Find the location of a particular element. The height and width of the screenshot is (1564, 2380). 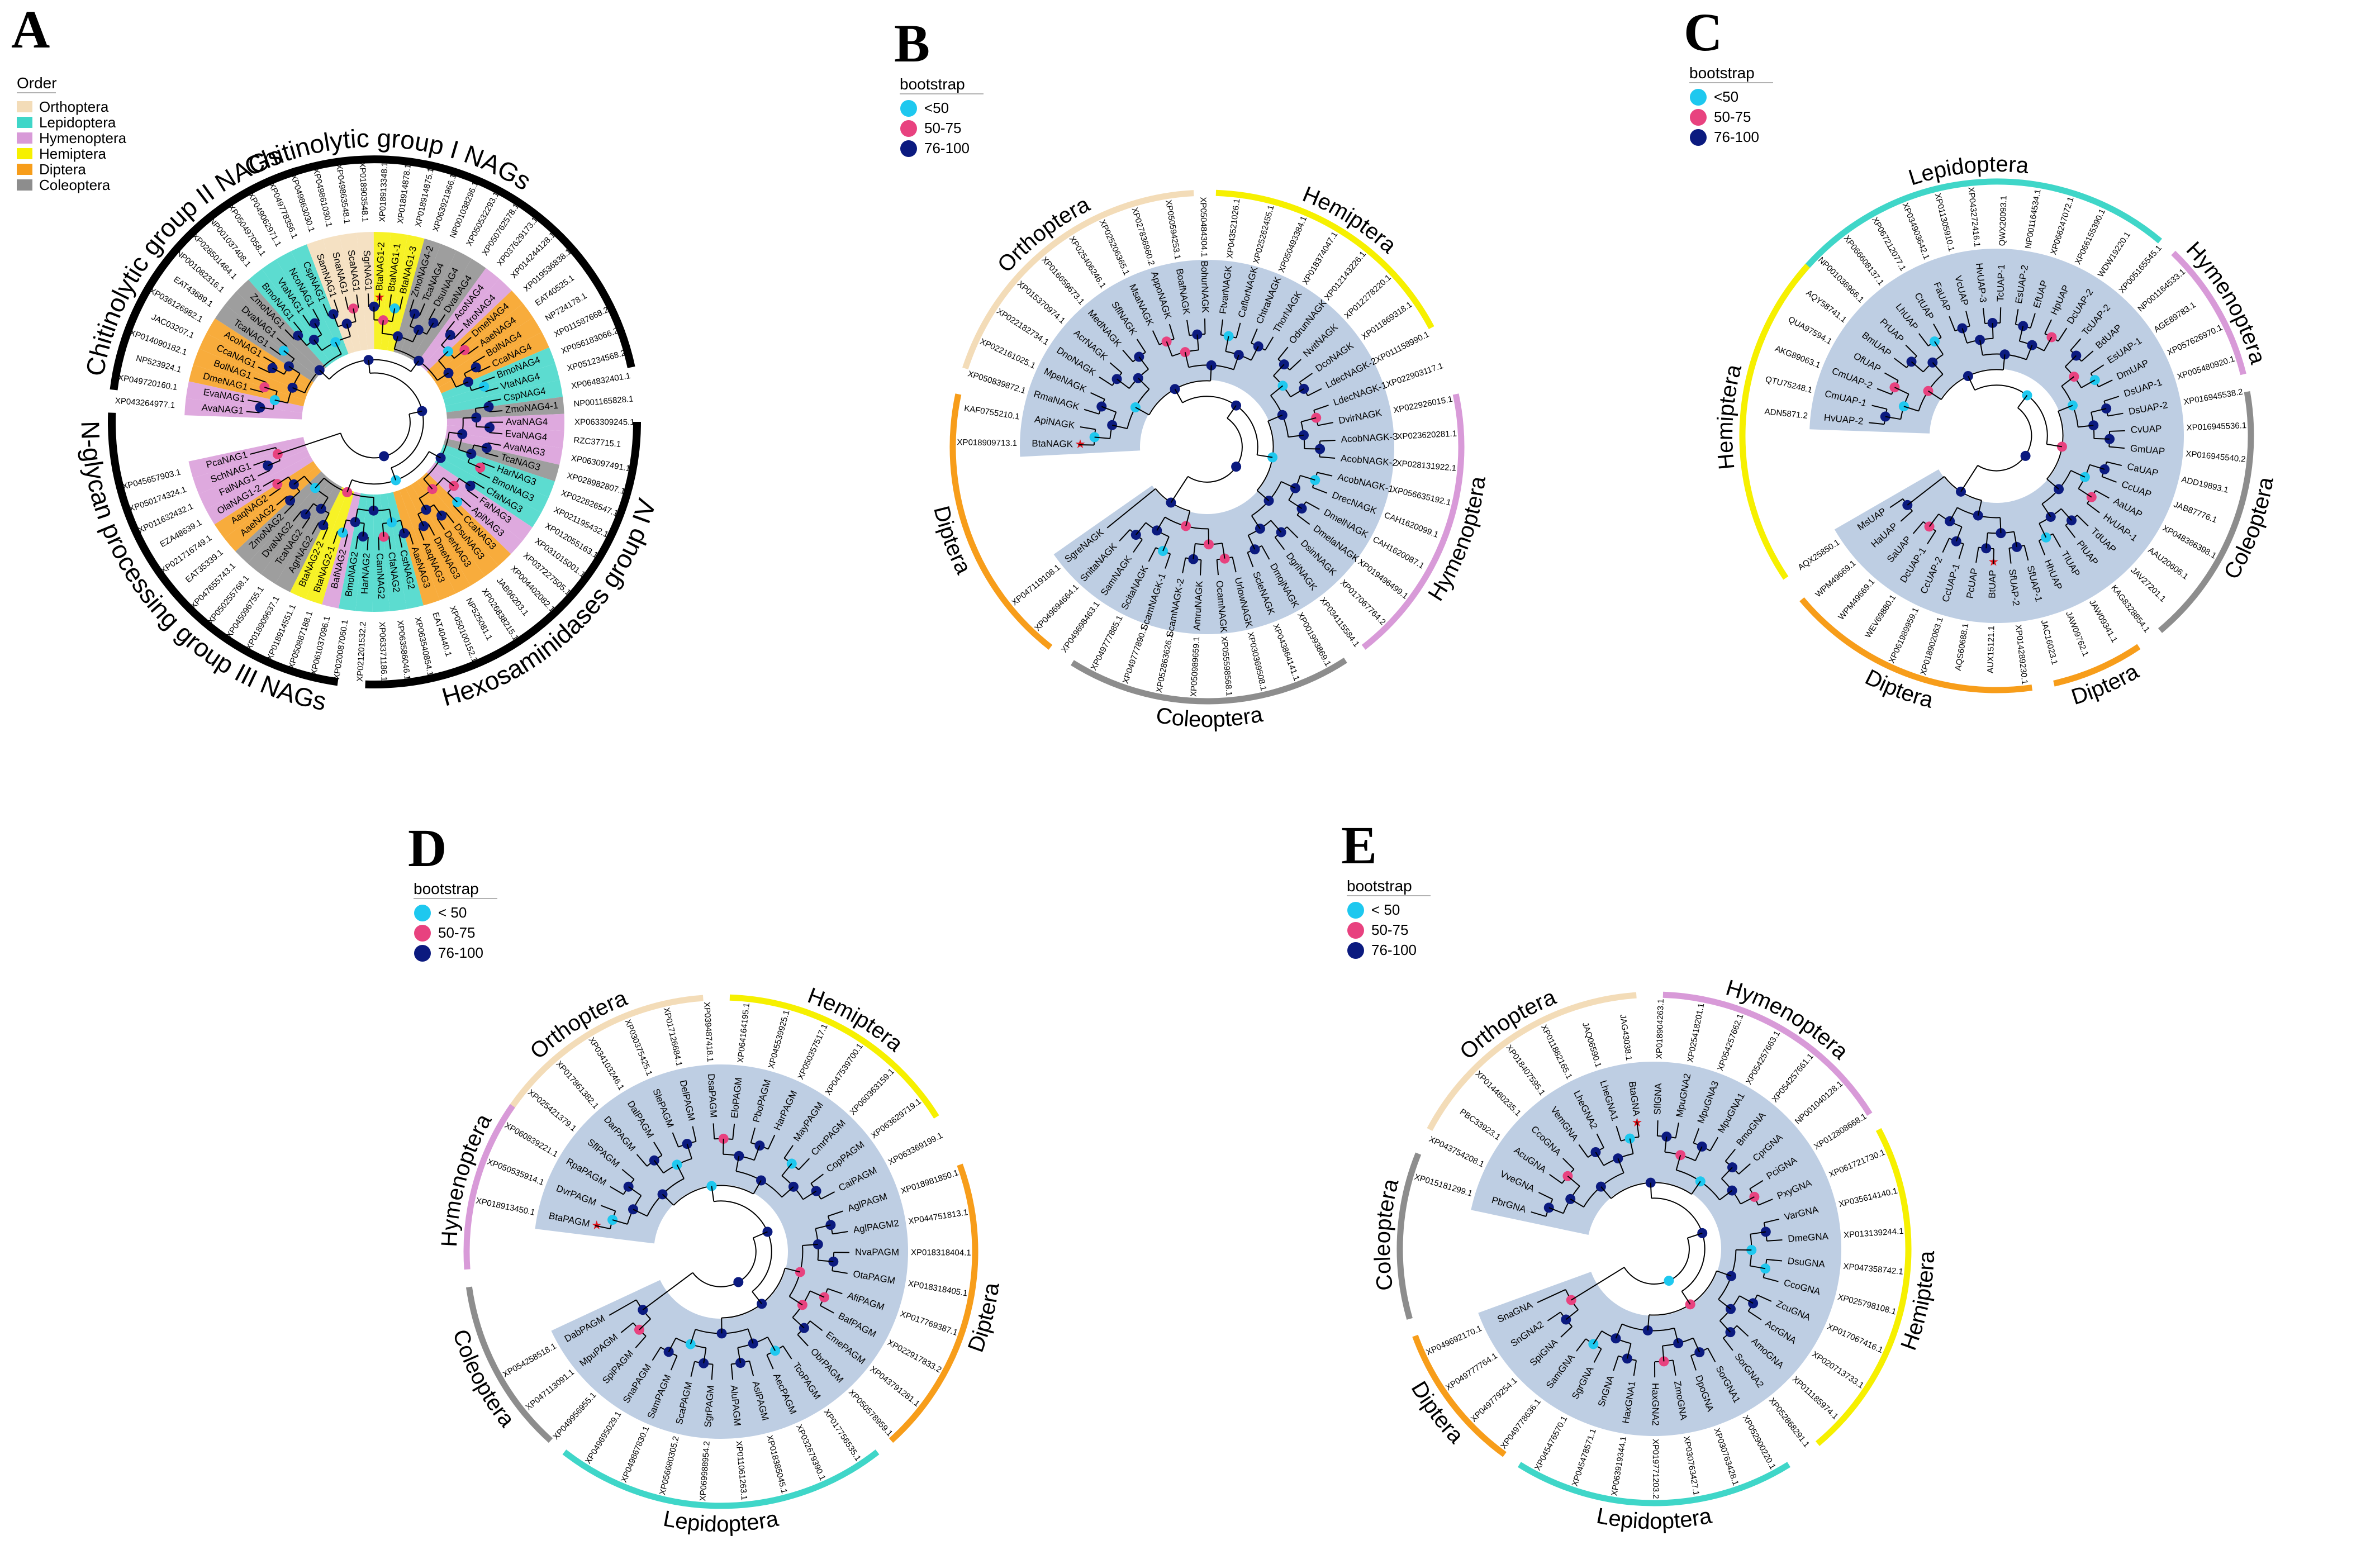

bootstrap-node is located at coordinates (1669, 1281).